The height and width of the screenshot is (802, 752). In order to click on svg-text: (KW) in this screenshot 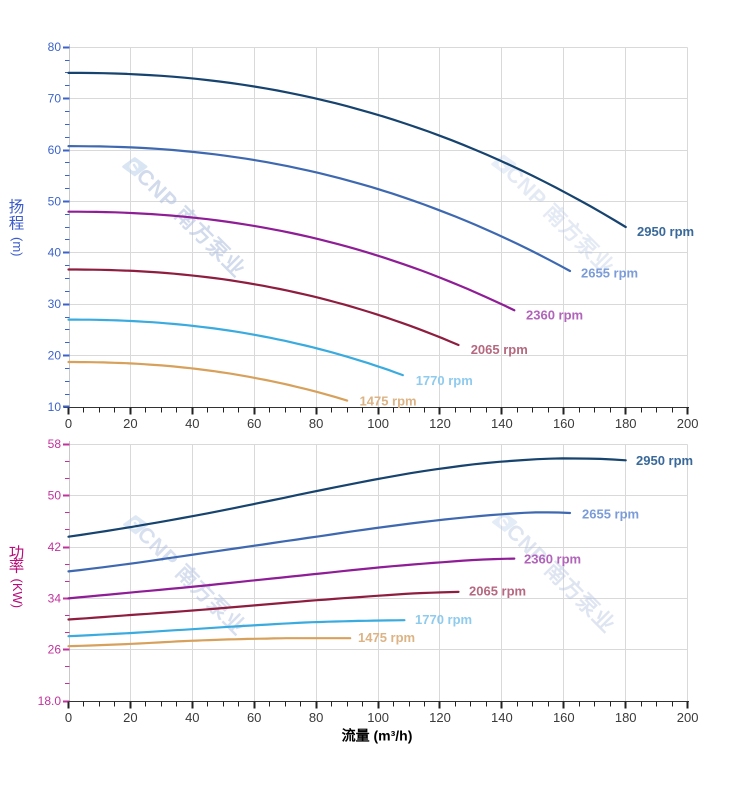, I will do `click(17, 594)`.